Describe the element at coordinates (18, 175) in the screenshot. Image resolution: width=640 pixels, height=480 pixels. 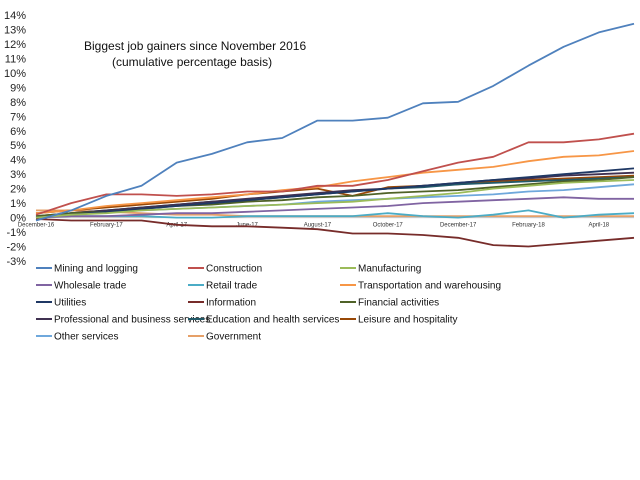
I see `y-tick-label: 3%` at that location.